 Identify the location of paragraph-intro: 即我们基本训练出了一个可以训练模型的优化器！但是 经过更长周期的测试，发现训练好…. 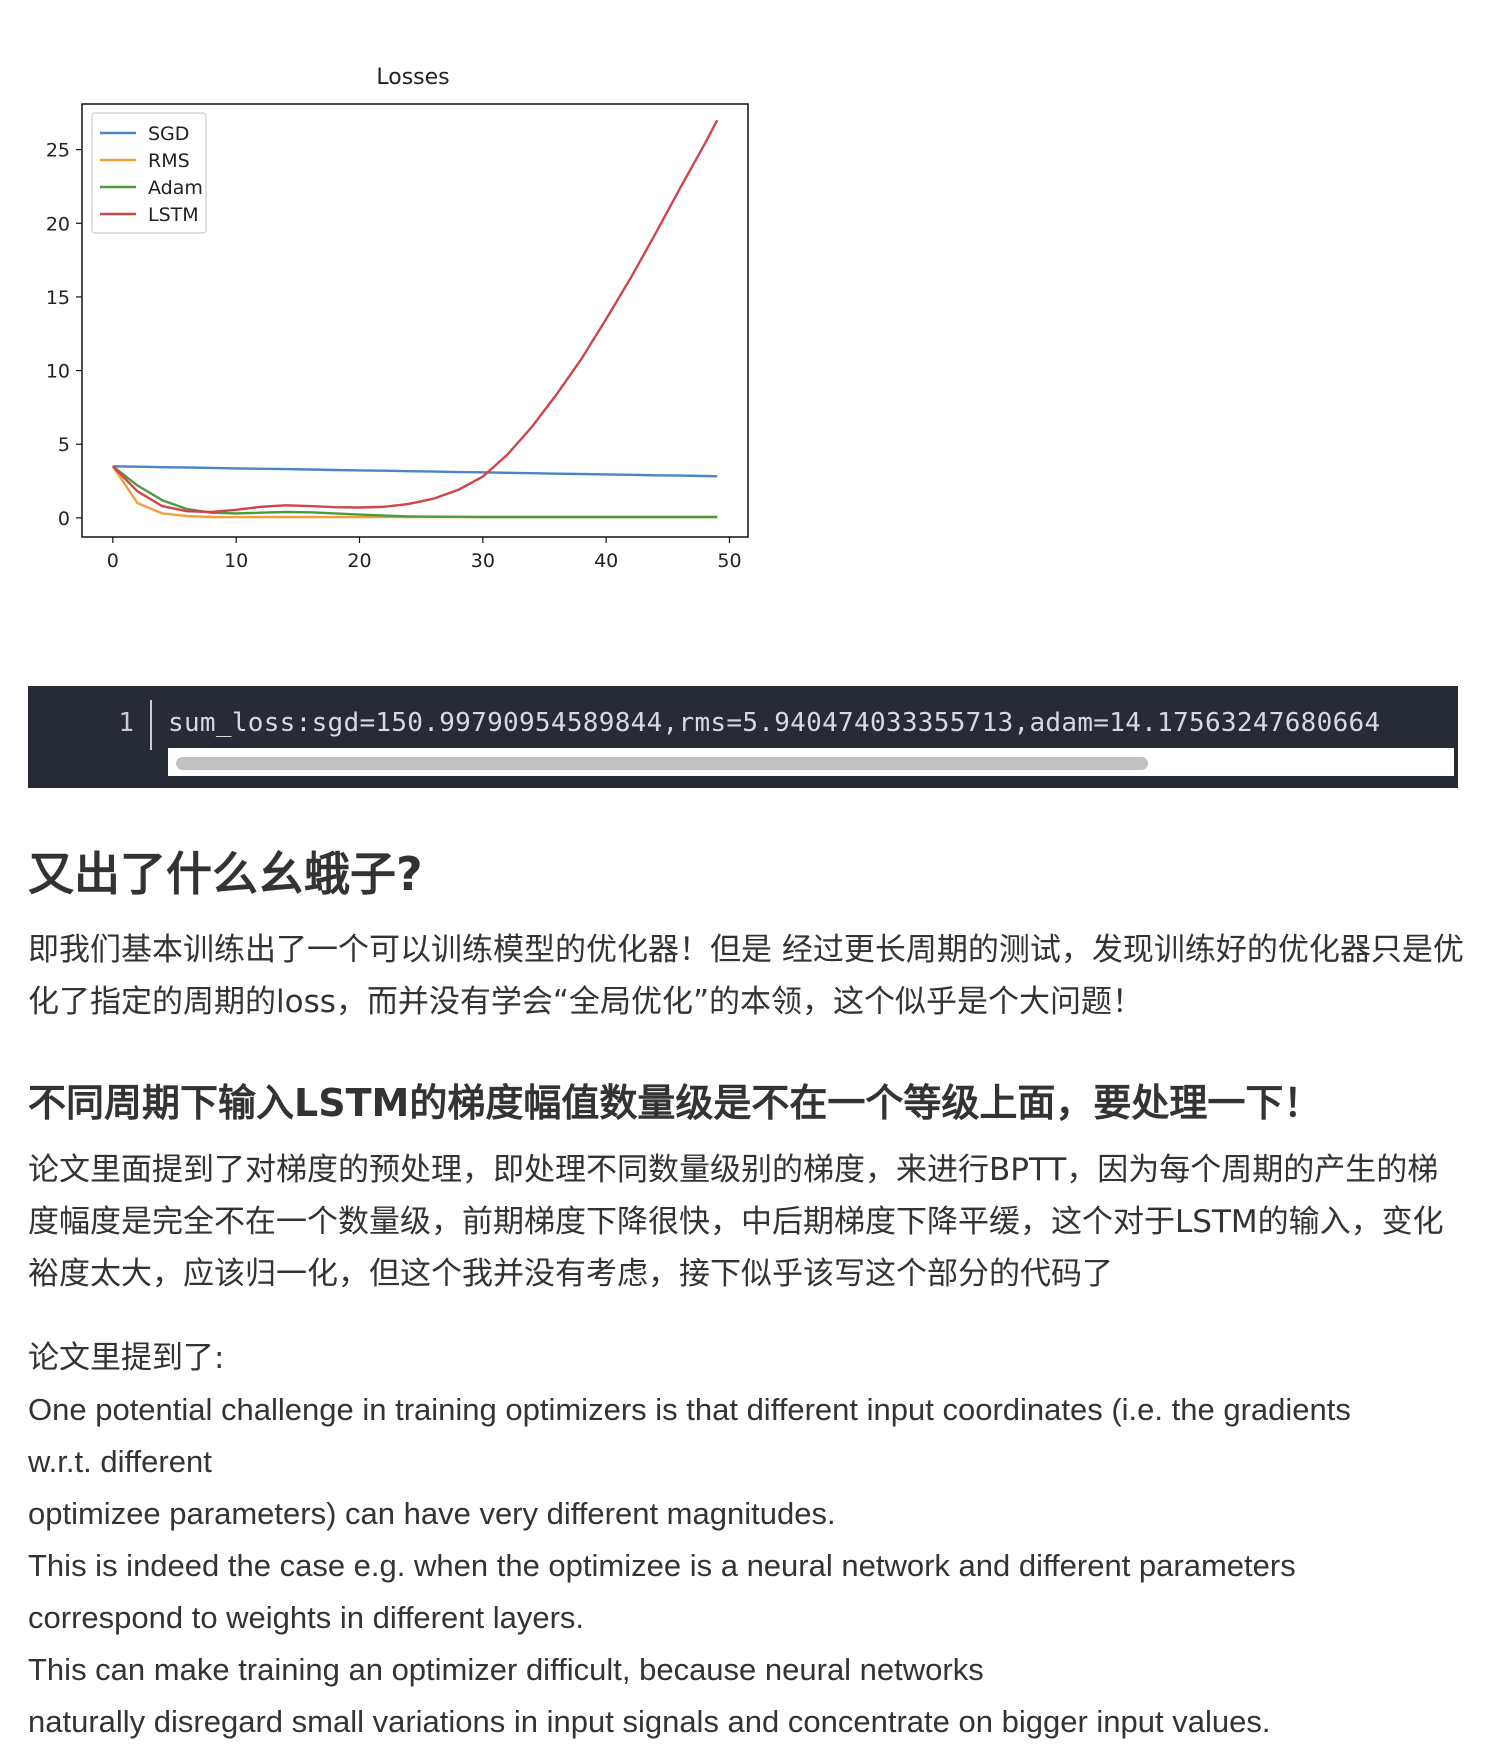
(746, 976).